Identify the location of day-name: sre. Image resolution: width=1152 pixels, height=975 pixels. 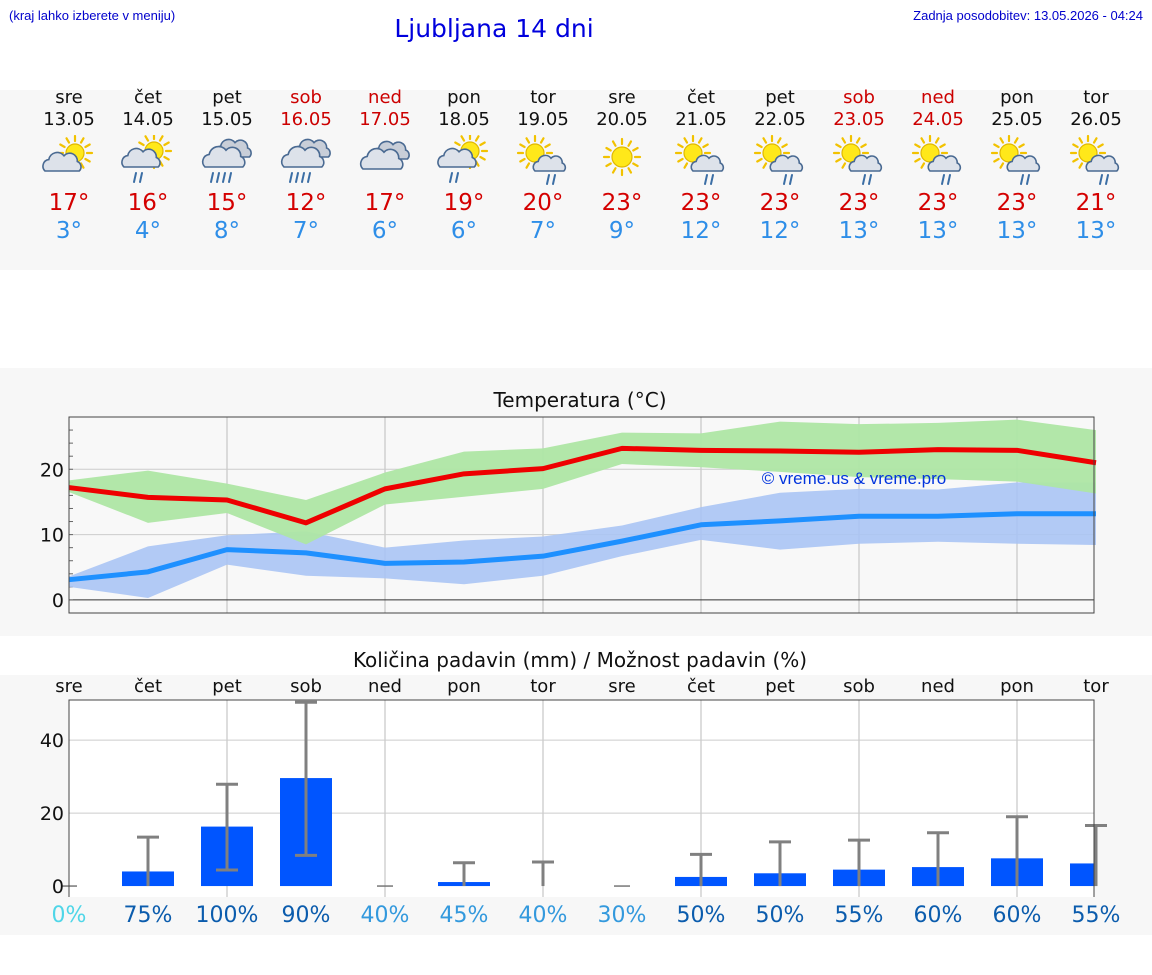
(69, 97).